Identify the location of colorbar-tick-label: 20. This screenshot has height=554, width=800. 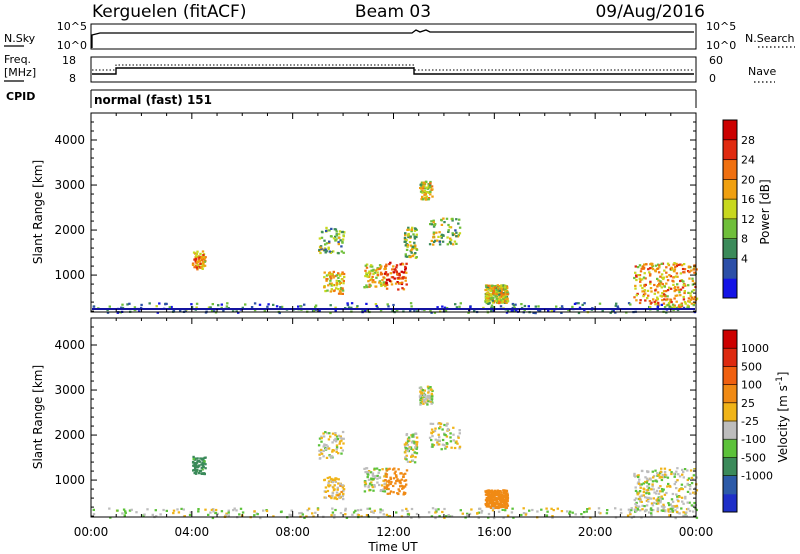
(748, 179).